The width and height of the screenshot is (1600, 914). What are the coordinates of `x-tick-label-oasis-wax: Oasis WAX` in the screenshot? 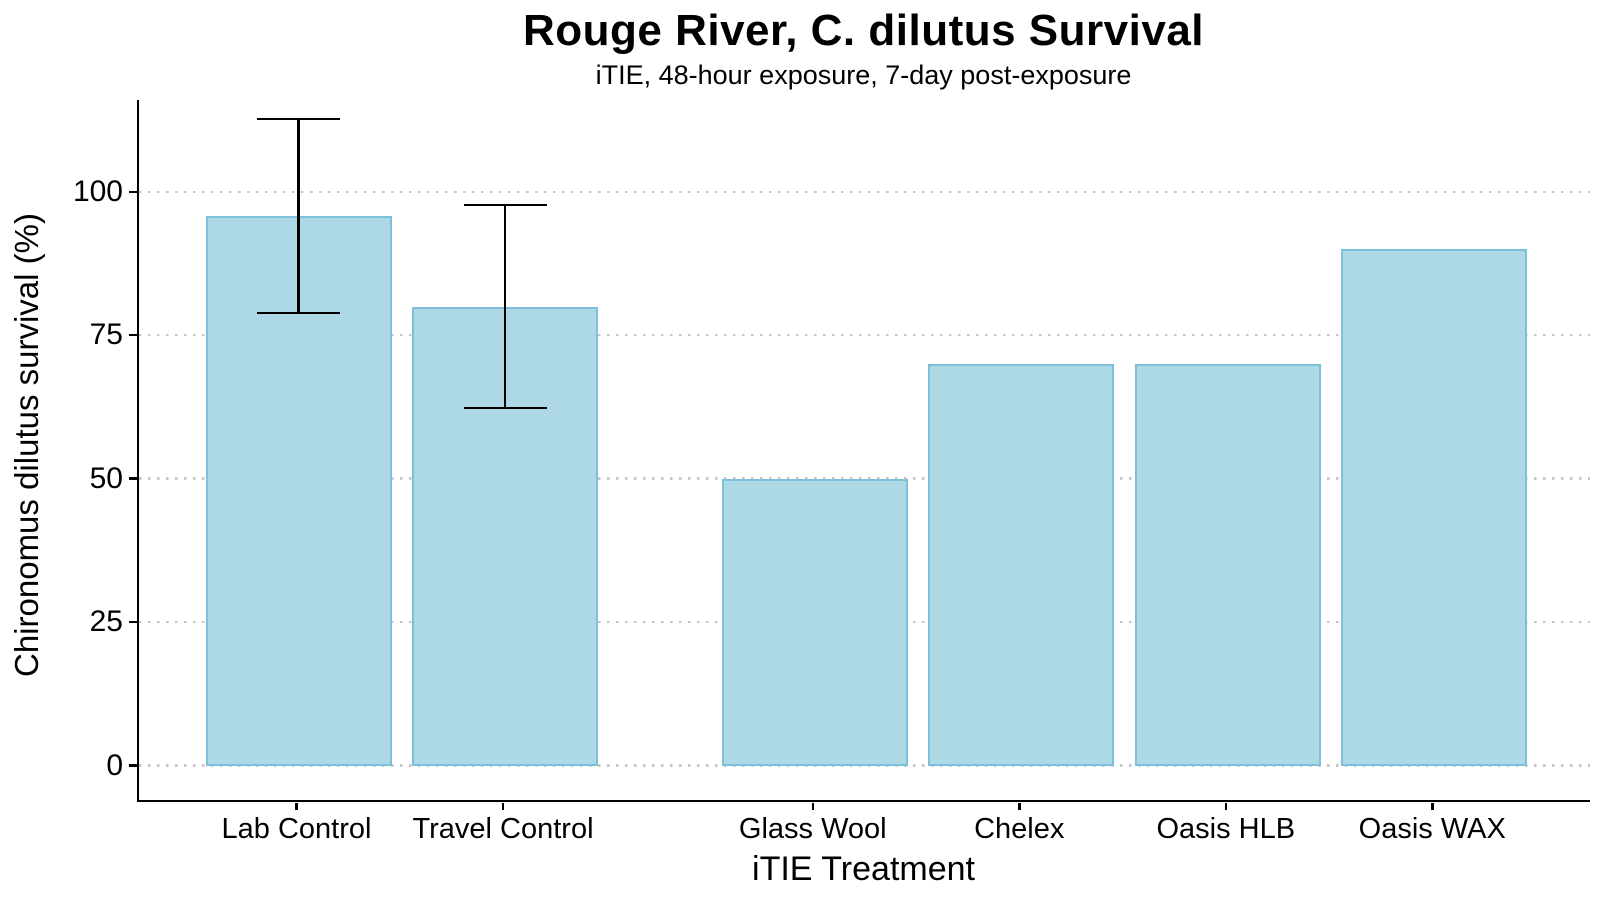 It's located at (1432, 829).